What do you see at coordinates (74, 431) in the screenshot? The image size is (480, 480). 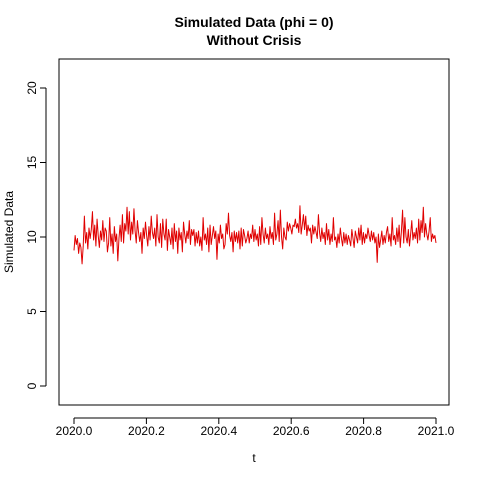 I see `x-tick-label: 2020.0` at bounding box center [74, 431].